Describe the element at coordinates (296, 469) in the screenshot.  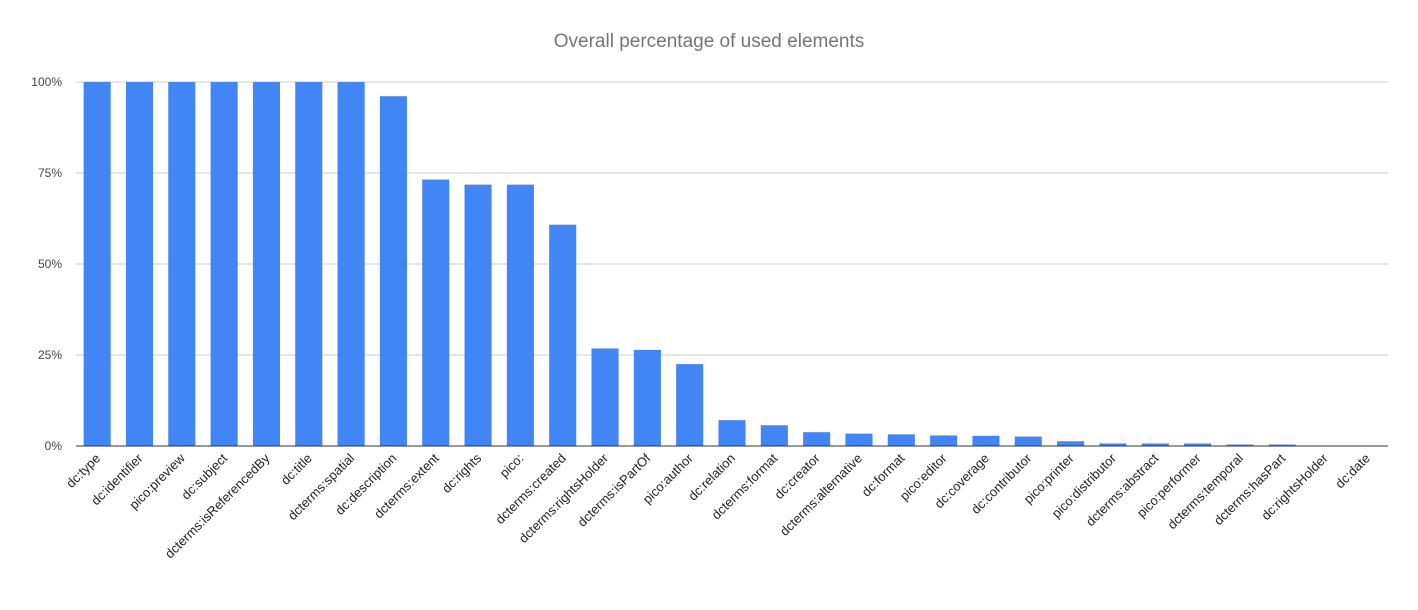
I see `x-tick-label: dc:title` at that location.